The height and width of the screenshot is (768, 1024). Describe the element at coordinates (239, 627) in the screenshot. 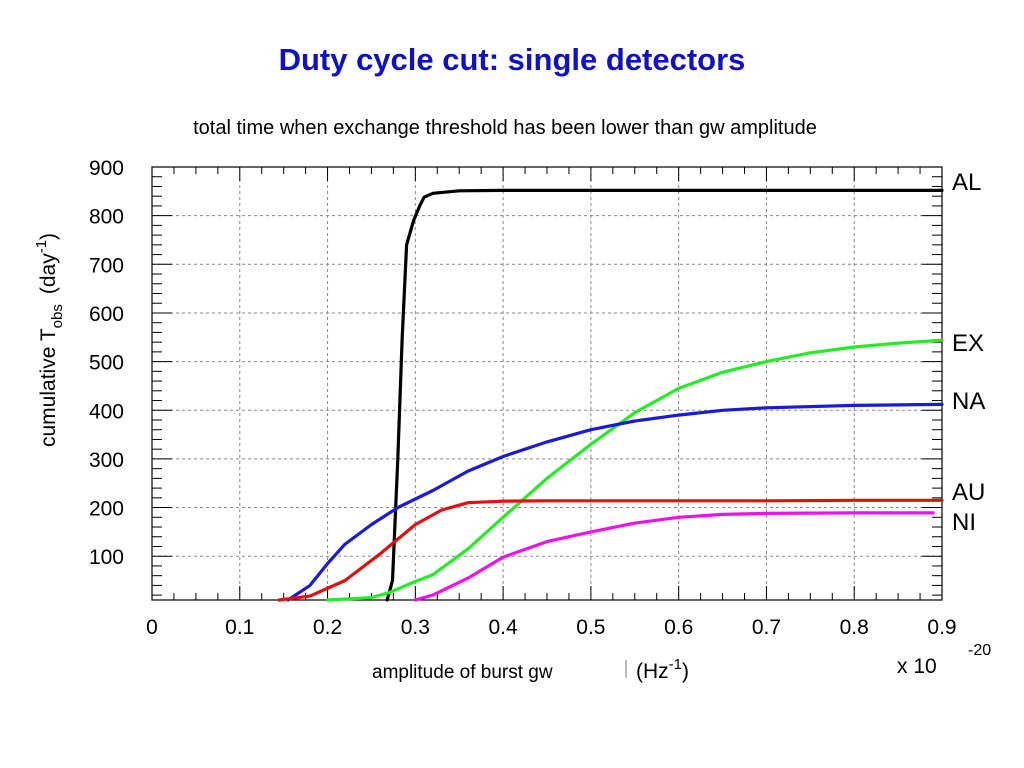

I see `x-tick-label: 0.1` at that location.